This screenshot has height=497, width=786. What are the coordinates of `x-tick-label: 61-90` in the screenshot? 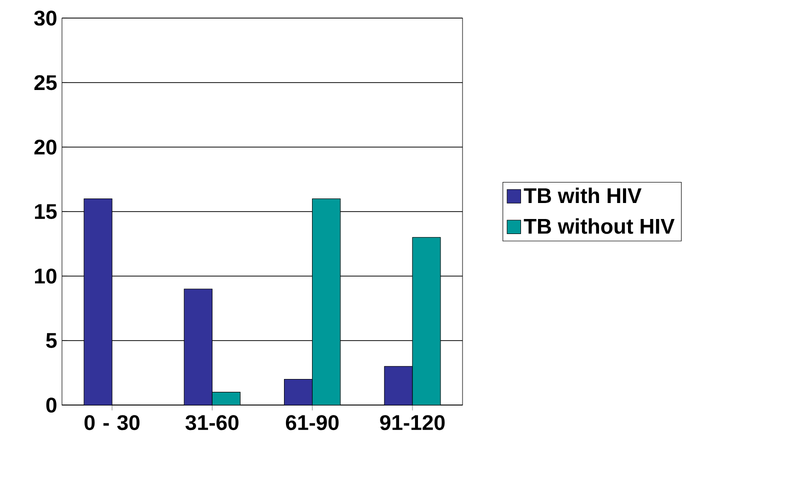 It's located at (312, 422).